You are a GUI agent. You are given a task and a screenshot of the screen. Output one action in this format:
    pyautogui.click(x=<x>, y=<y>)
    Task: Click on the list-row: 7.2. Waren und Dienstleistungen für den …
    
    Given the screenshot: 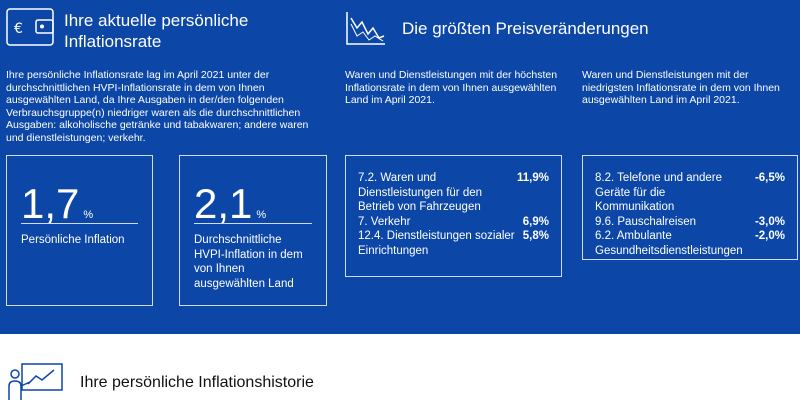 What is the action you would take?
    pyautogui.click(x=453, y=193)
    